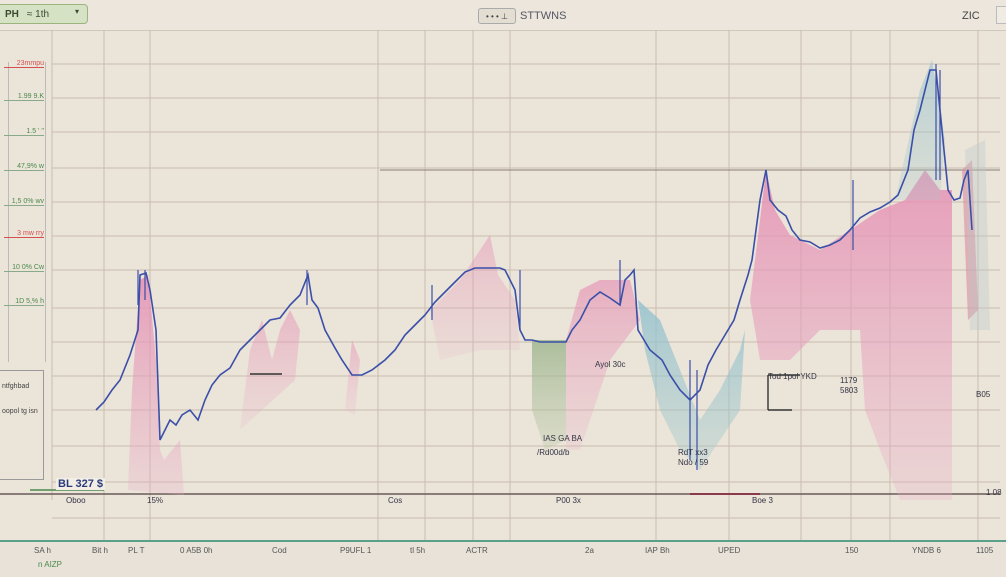 The height and width of the screenshot is (577, 1006). What do you see at coordinates (729, 550) in the screenshot?
I see `bottom-item: UPED` at bounding box center [729, 550].